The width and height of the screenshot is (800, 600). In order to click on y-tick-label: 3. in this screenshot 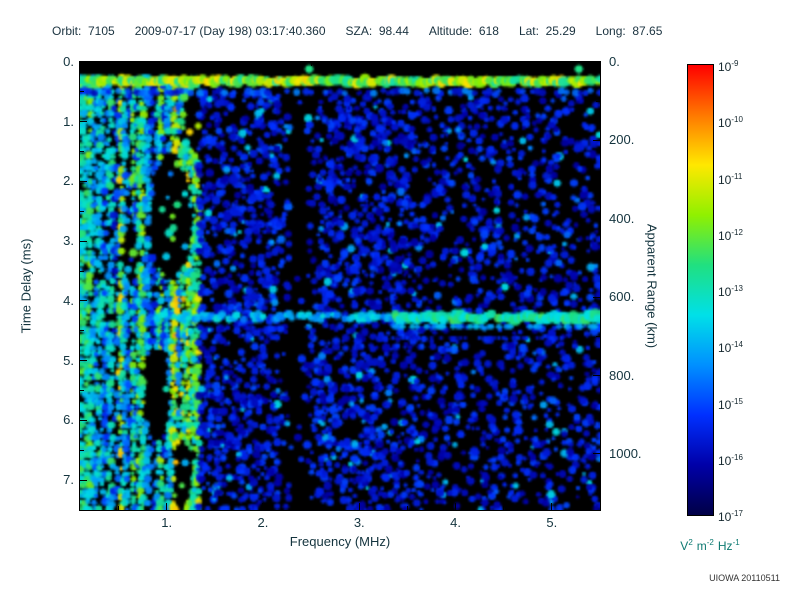, I will do `click(68, 241)`.